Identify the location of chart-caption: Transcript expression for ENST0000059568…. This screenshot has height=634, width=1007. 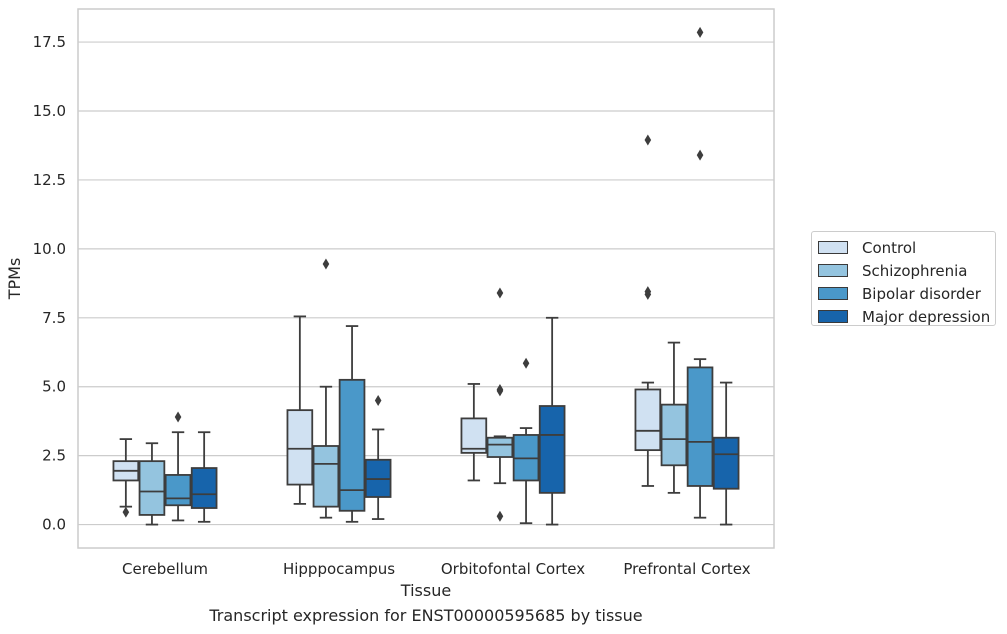
(426, 615).